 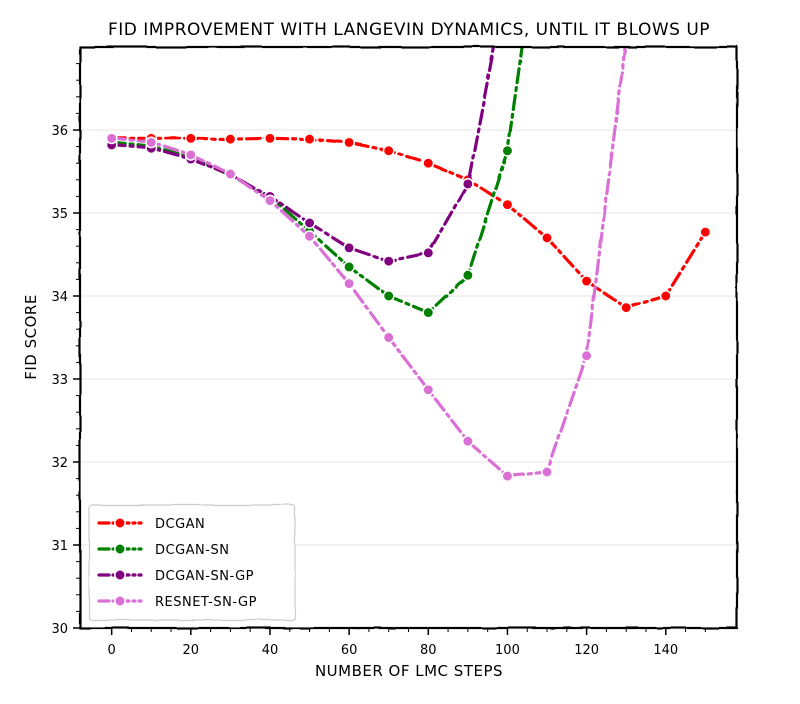 What do you see at coordinates (192, 550) in the screenshot?
I see `legend-label: DCGAN-SN` at bounding box center [192, 550].